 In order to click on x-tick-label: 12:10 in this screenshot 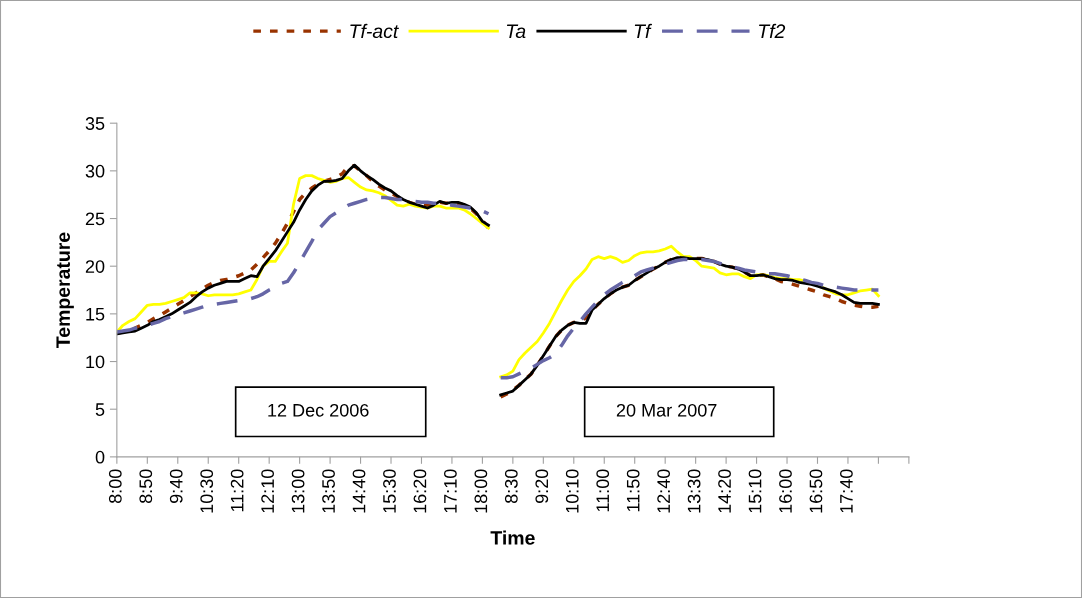, I will do `click(268, 491)`.